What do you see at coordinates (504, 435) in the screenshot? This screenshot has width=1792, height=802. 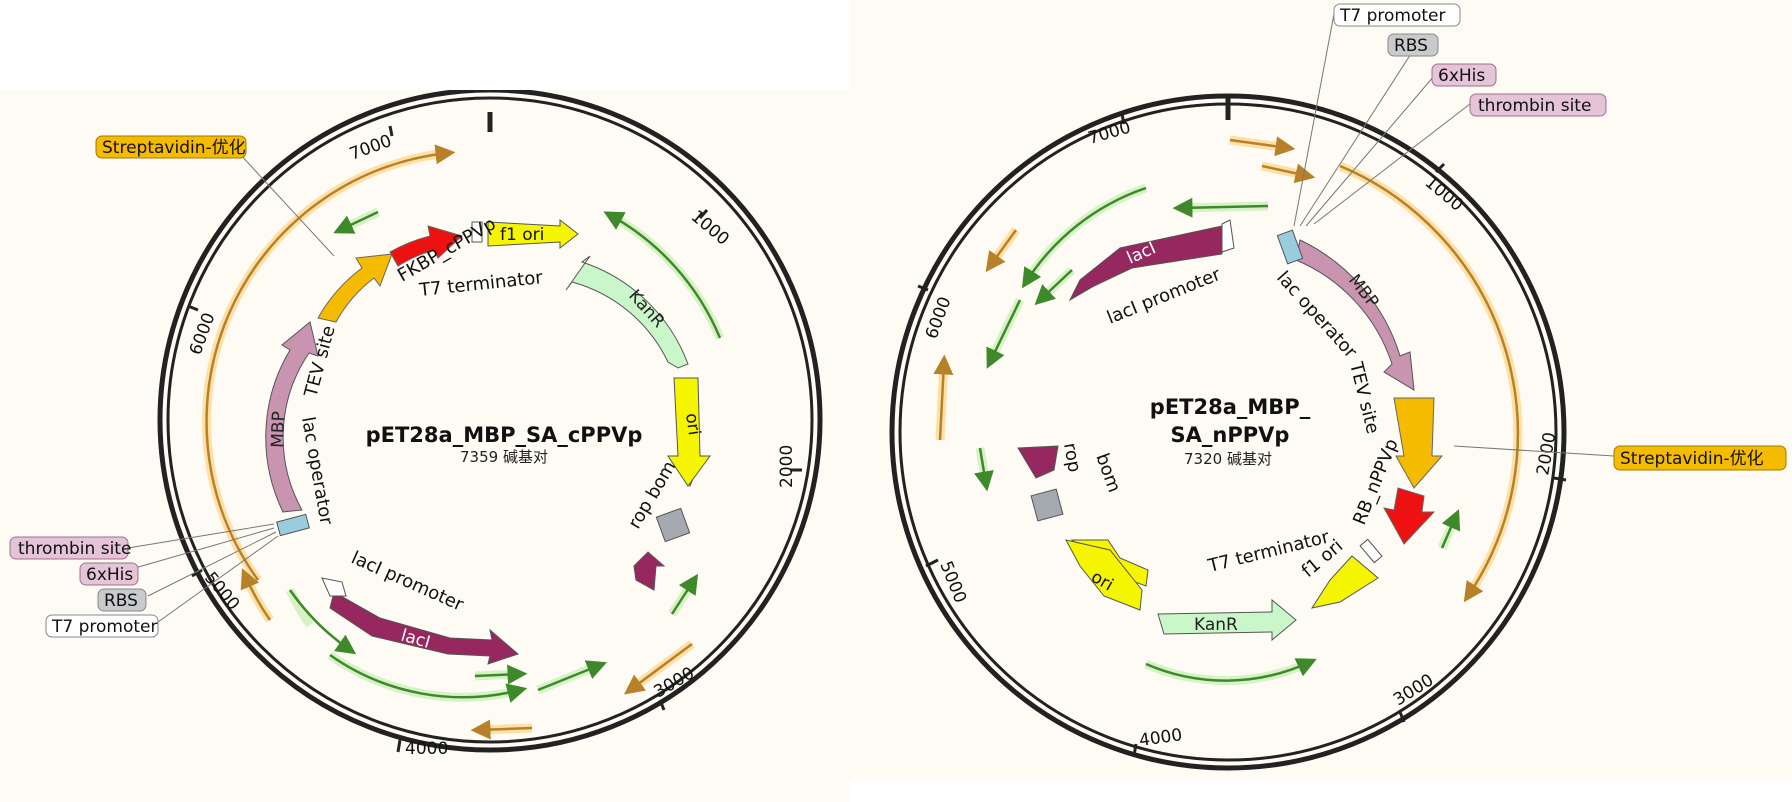 I see `map-title: pET28a_MBP_SA_cPPVp` at bounding box center [504, 435].